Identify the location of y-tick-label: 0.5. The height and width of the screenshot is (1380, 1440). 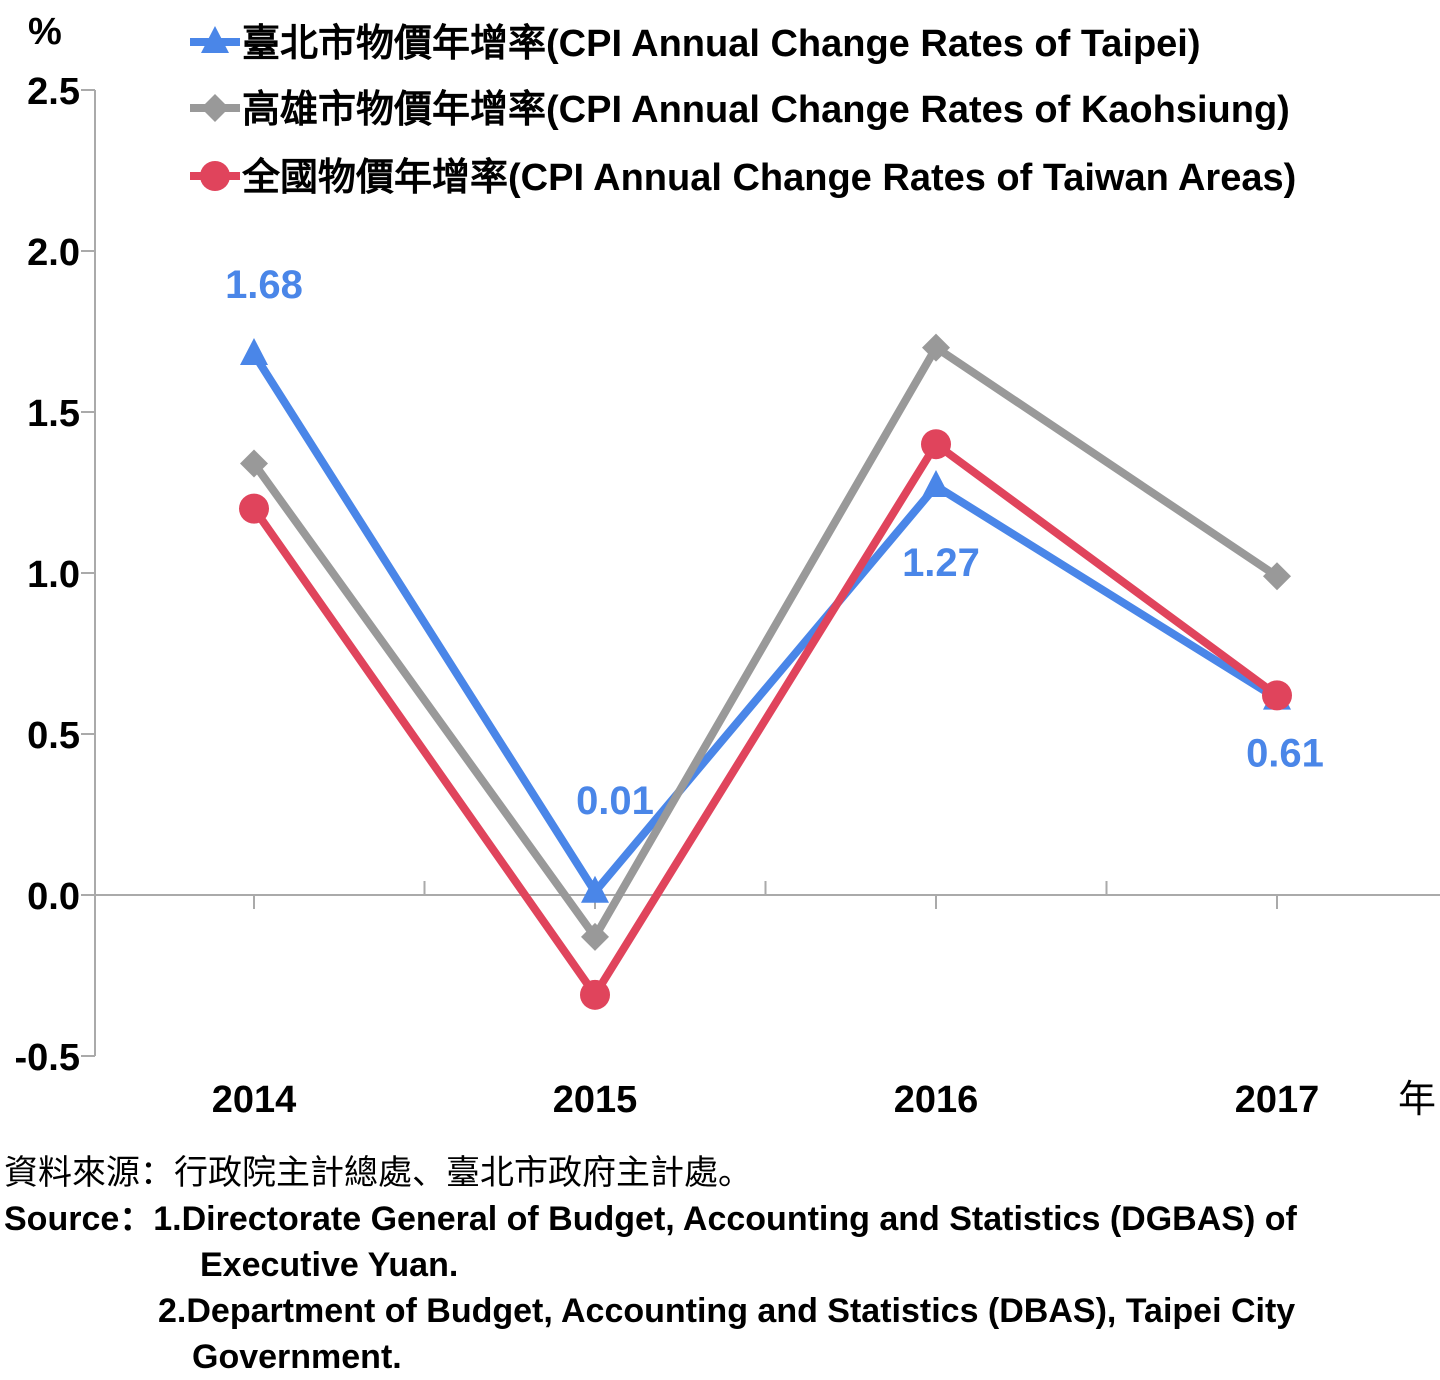
(53, 736).